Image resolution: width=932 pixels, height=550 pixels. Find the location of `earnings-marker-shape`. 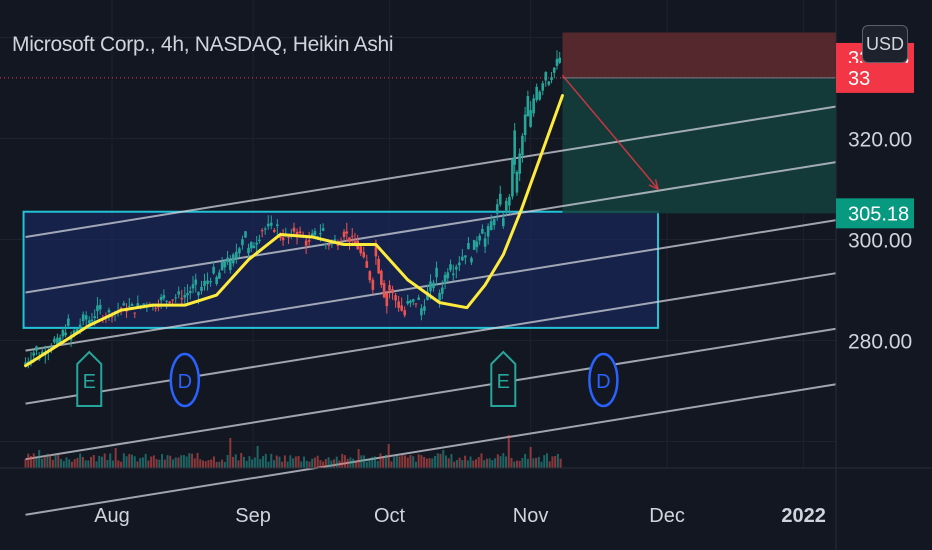

earnings-marker-shape is located at coordinates (503, 378).